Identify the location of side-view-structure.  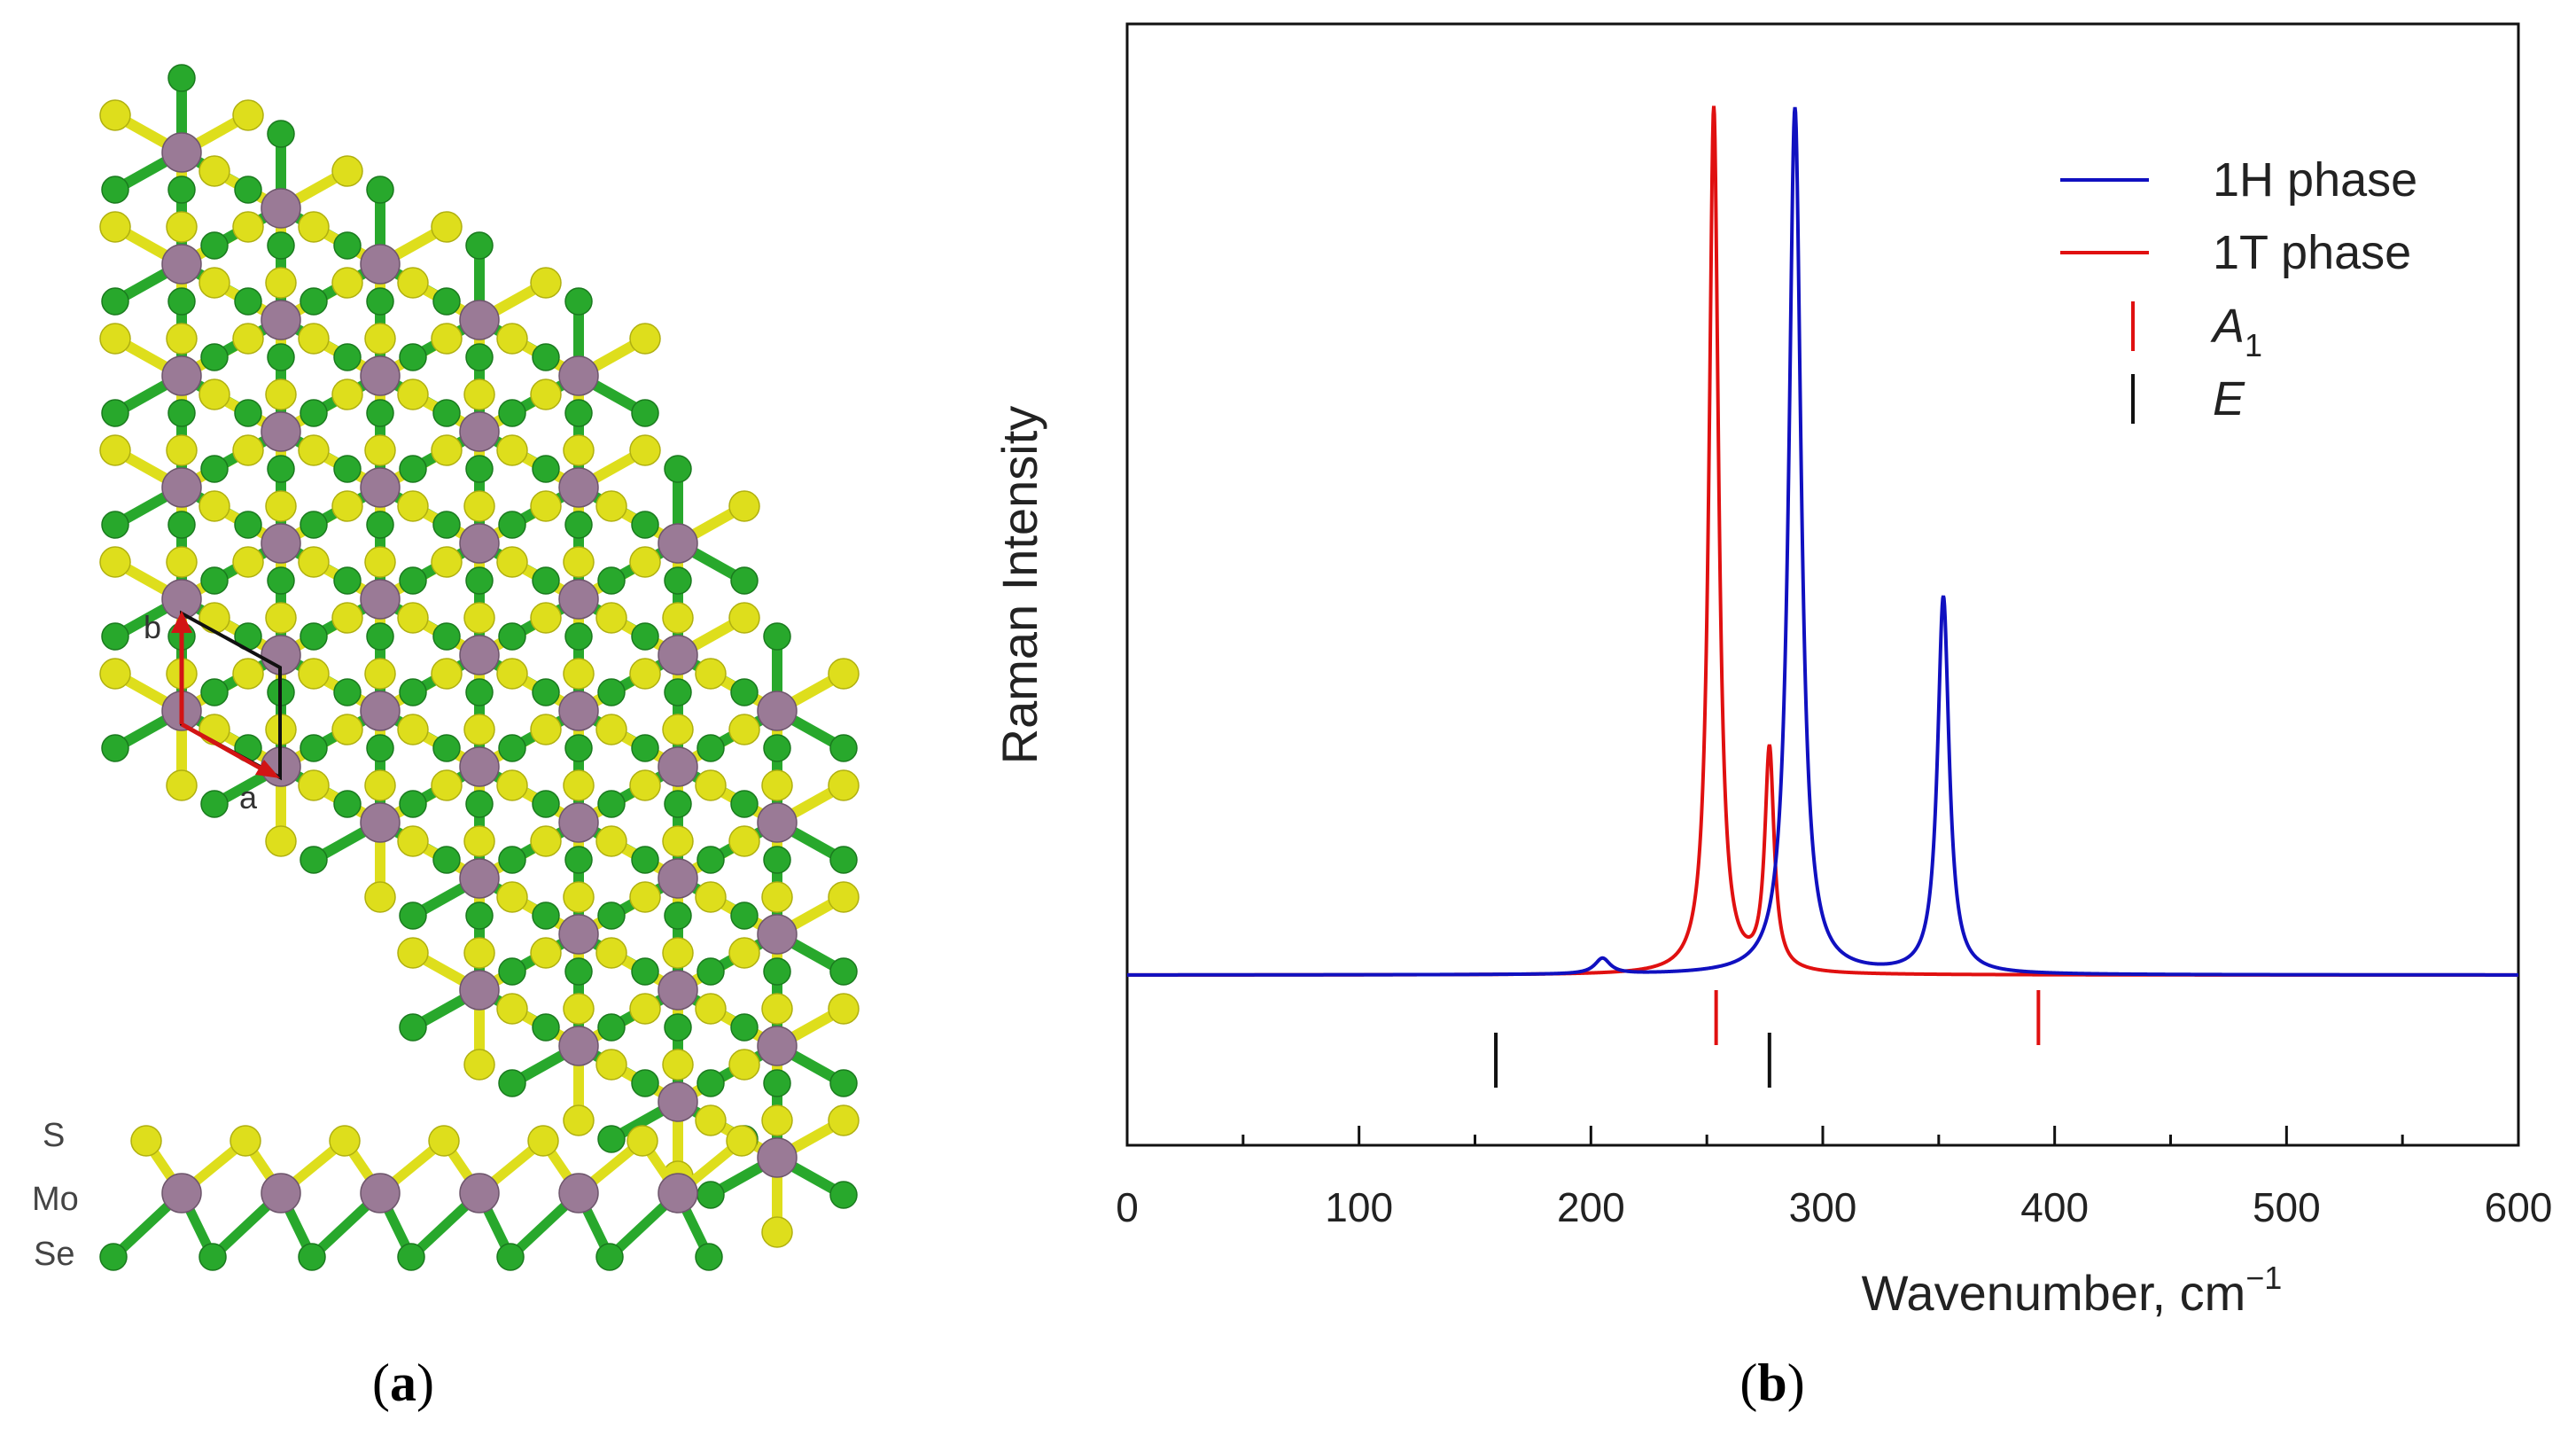
(428, 1198).